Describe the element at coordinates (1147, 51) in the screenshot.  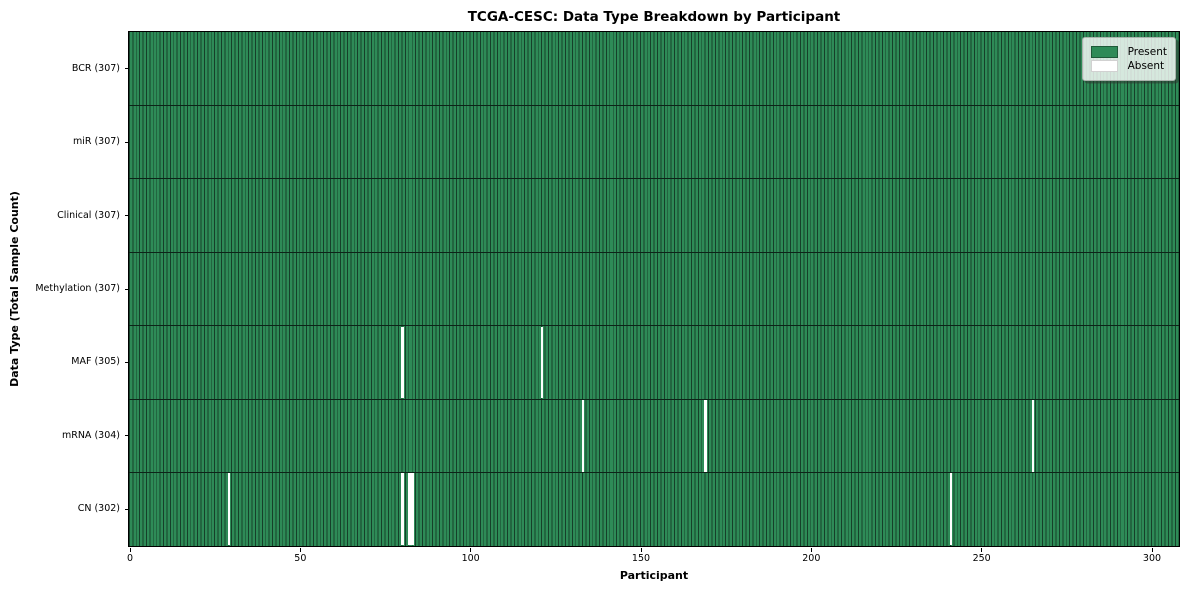
I see `legend-label: Present` at that location.